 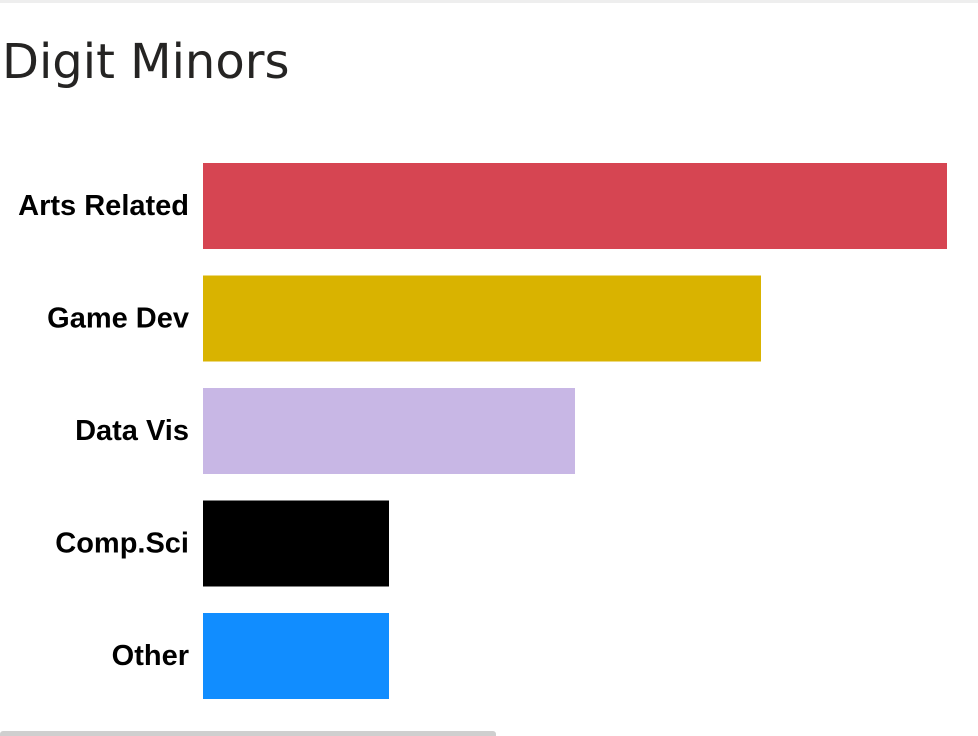 I want to click on top-divider, so click(x=489, y=1).